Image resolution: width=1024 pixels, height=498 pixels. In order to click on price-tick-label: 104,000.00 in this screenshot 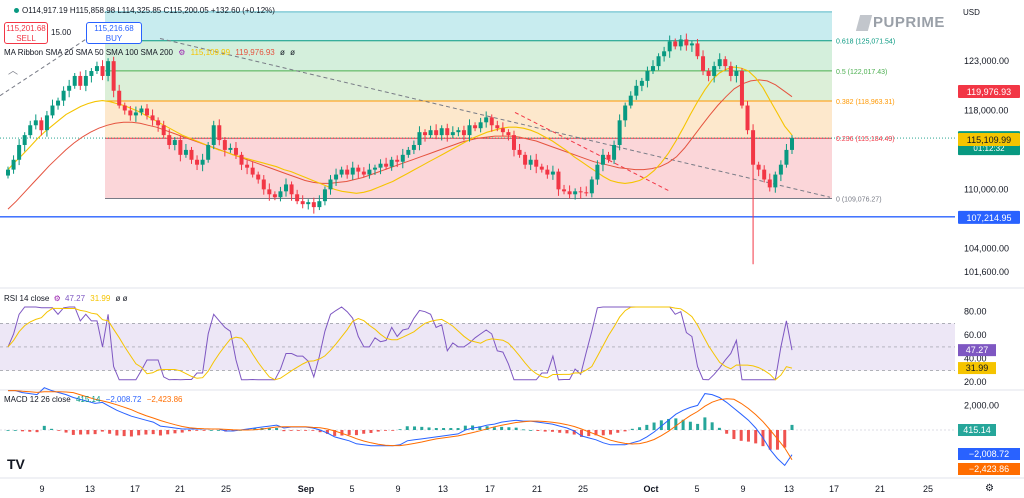, I will do `click(986, 249)`.